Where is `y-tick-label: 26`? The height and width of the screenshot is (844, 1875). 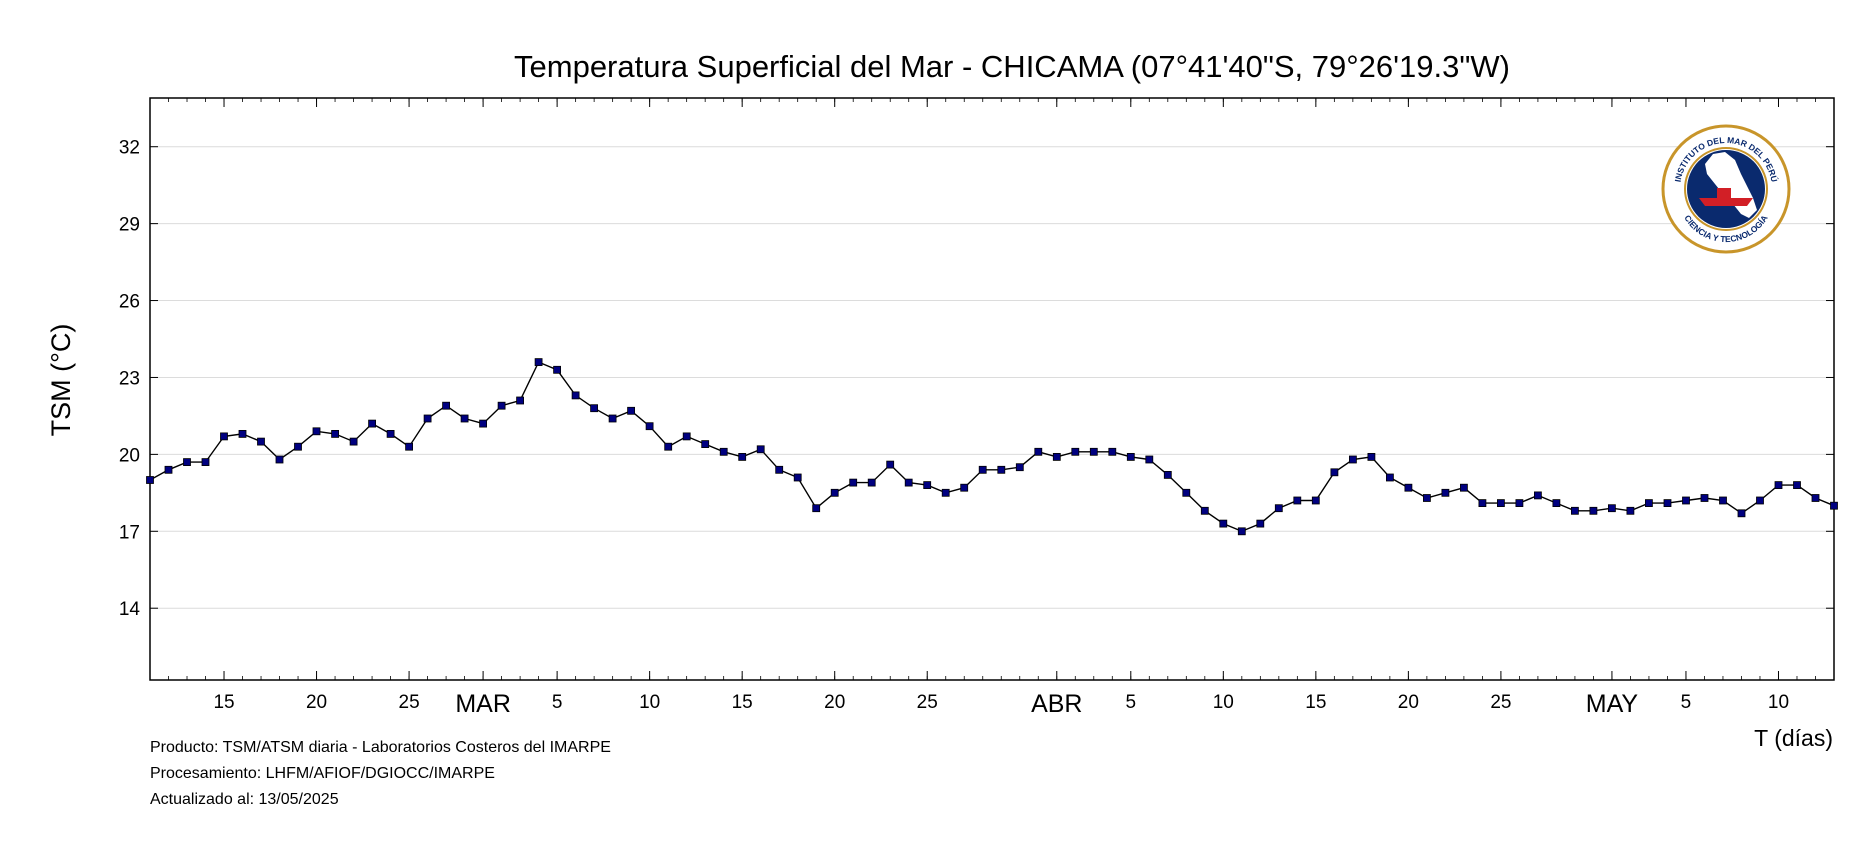 y-tick-label: 26 is located at coordinates (129, 302).